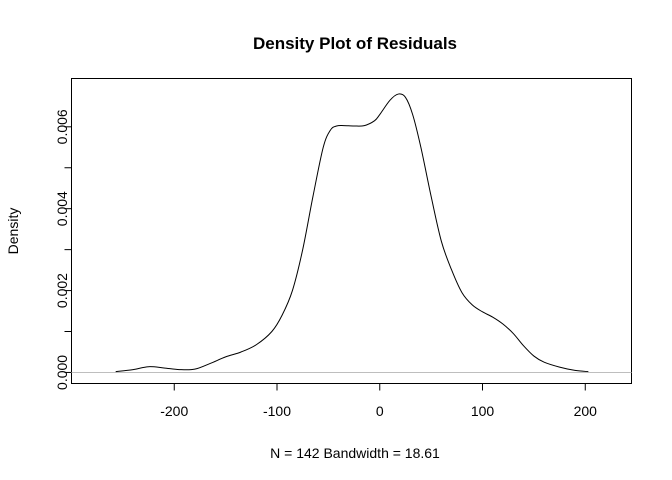 The image size is (672, 480). Describe the element at coordinates (62, 290) in the screenshot. I see `y-tick-label: 0.002` at that location.